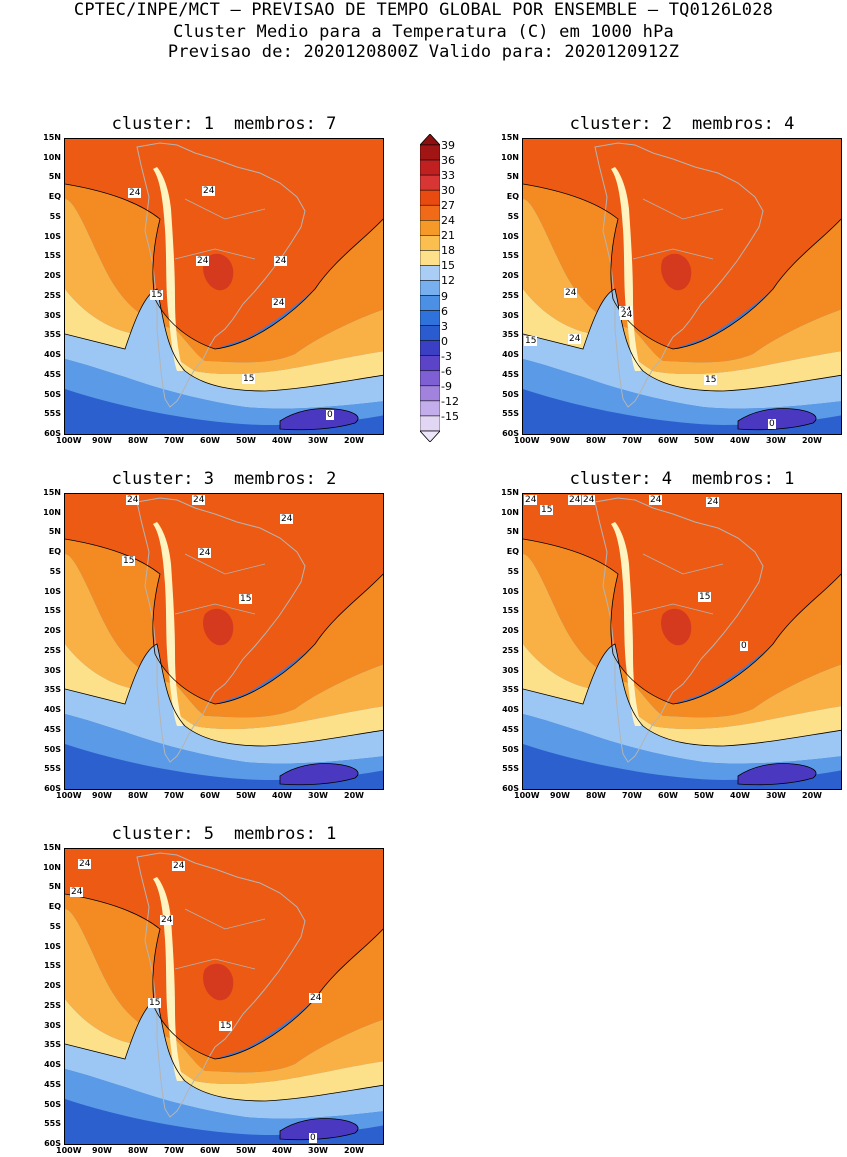 Image resolution: width=847 pixels, height=1157 pixels. I want to click on colorbar-label: -12, so click(450, 401).